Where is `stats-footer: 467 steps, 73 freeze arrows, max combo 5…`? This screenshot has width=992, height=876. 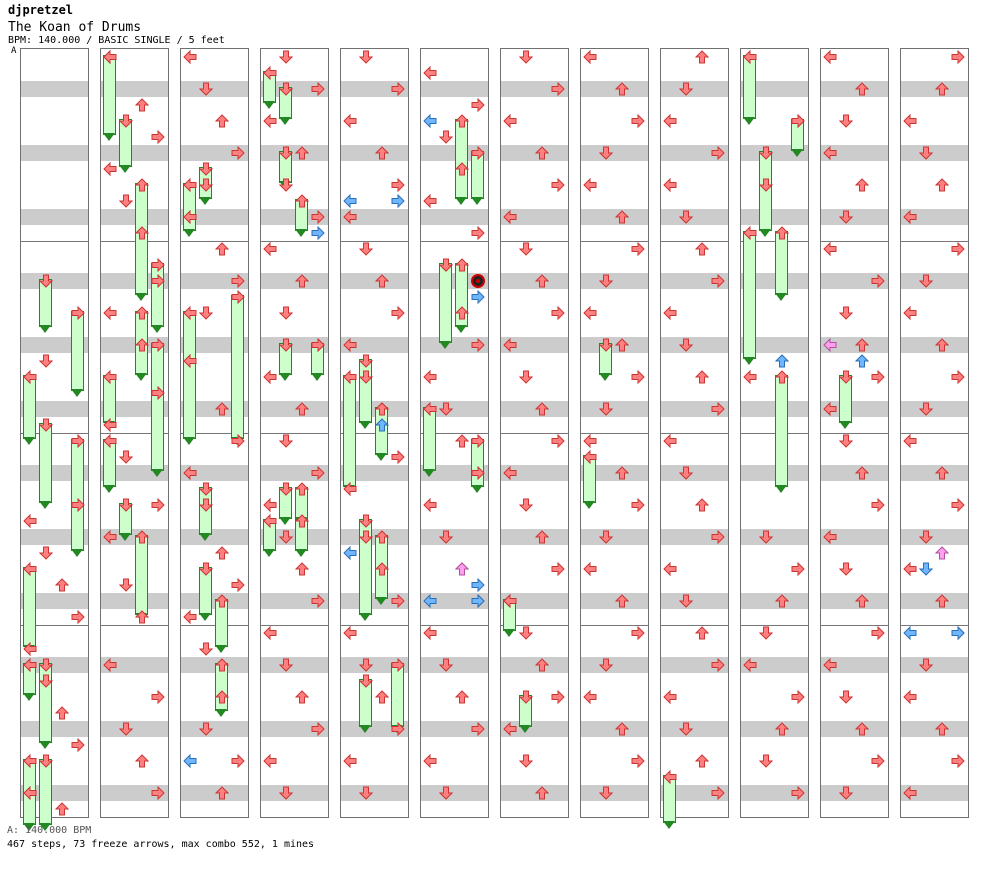
stats-footer: 467 steps, 73 freeze arrows, max combo 5… is located at coordinates (161, 844).